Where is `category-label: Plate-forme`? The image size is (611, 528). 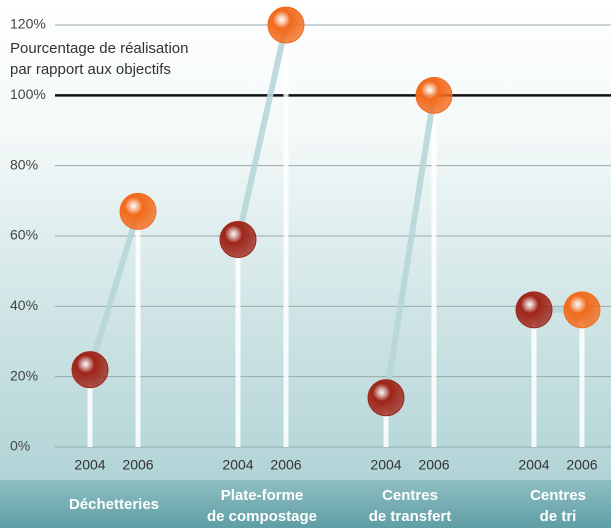
category-label: Plate-forme is located at coordinates (262, 495).